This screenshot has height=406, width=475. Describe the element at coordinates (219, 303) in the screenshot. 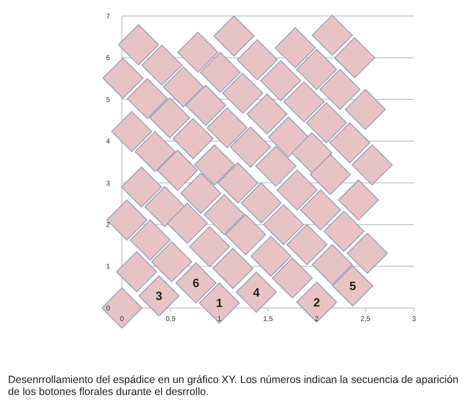

I see `annotation: 1` at that location.